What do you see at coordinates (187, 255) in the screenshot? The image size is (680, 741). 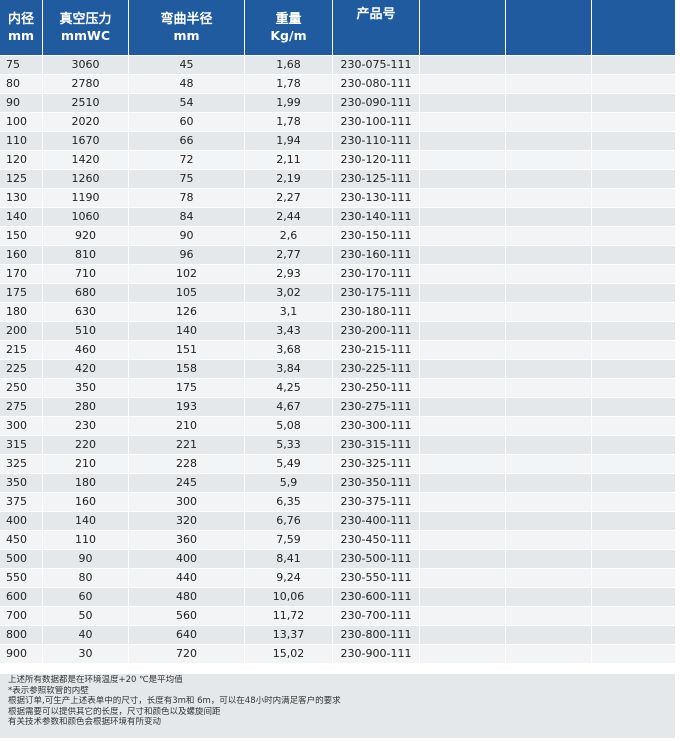 I see `cell-bend-radius: 96` at bounding box center [187, 255].